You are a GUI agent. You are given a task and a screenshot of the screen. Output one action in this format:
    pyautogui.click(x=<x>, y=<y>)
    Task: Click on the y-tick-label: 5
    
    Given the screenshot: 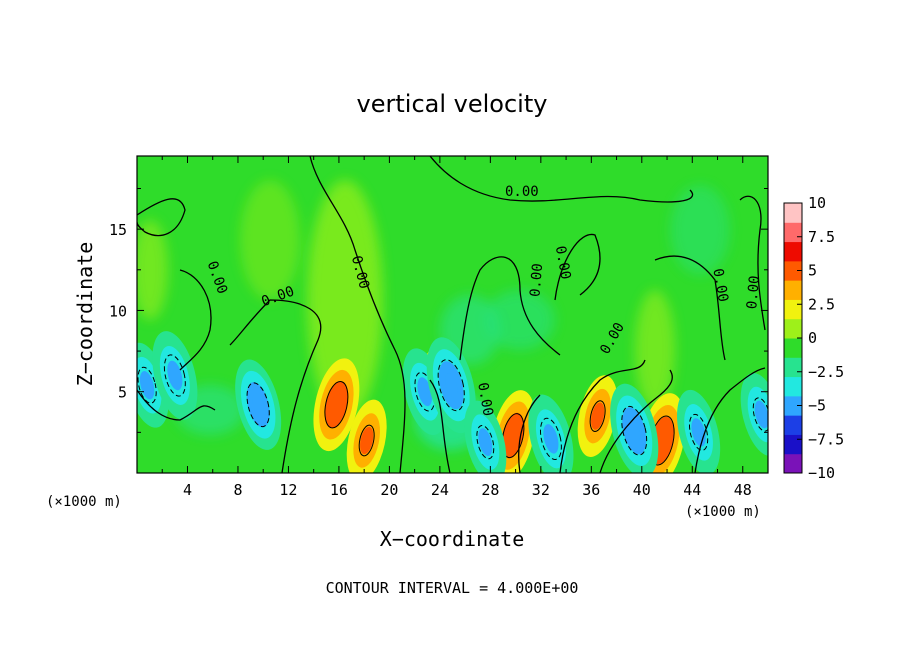 What is the action you would take?
    pyautogui.click(x=122, y=393)
    